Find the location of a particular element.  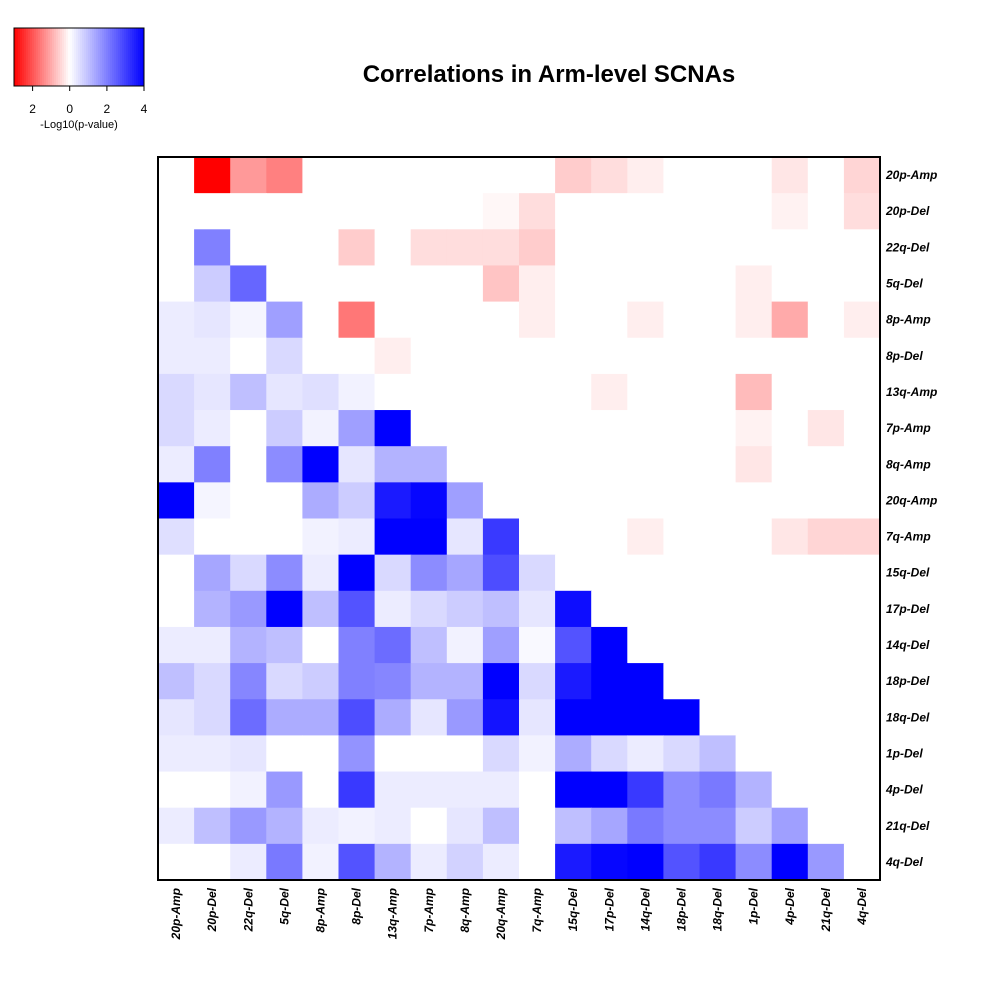

column-label: 21q-Del is located at coordinates (826, 909).